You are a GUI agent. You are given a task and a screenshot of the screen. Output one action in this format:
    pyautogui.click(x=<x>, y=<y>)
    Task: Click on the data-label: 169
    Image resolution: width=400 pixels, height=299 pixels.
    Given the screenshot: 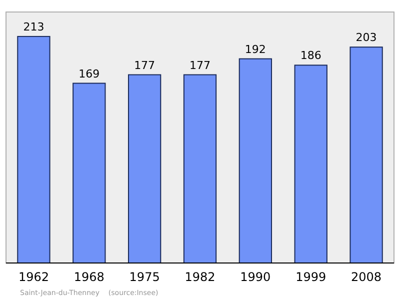 What is the action you would take?
    pyautogui.click(x=89, y=73)
    